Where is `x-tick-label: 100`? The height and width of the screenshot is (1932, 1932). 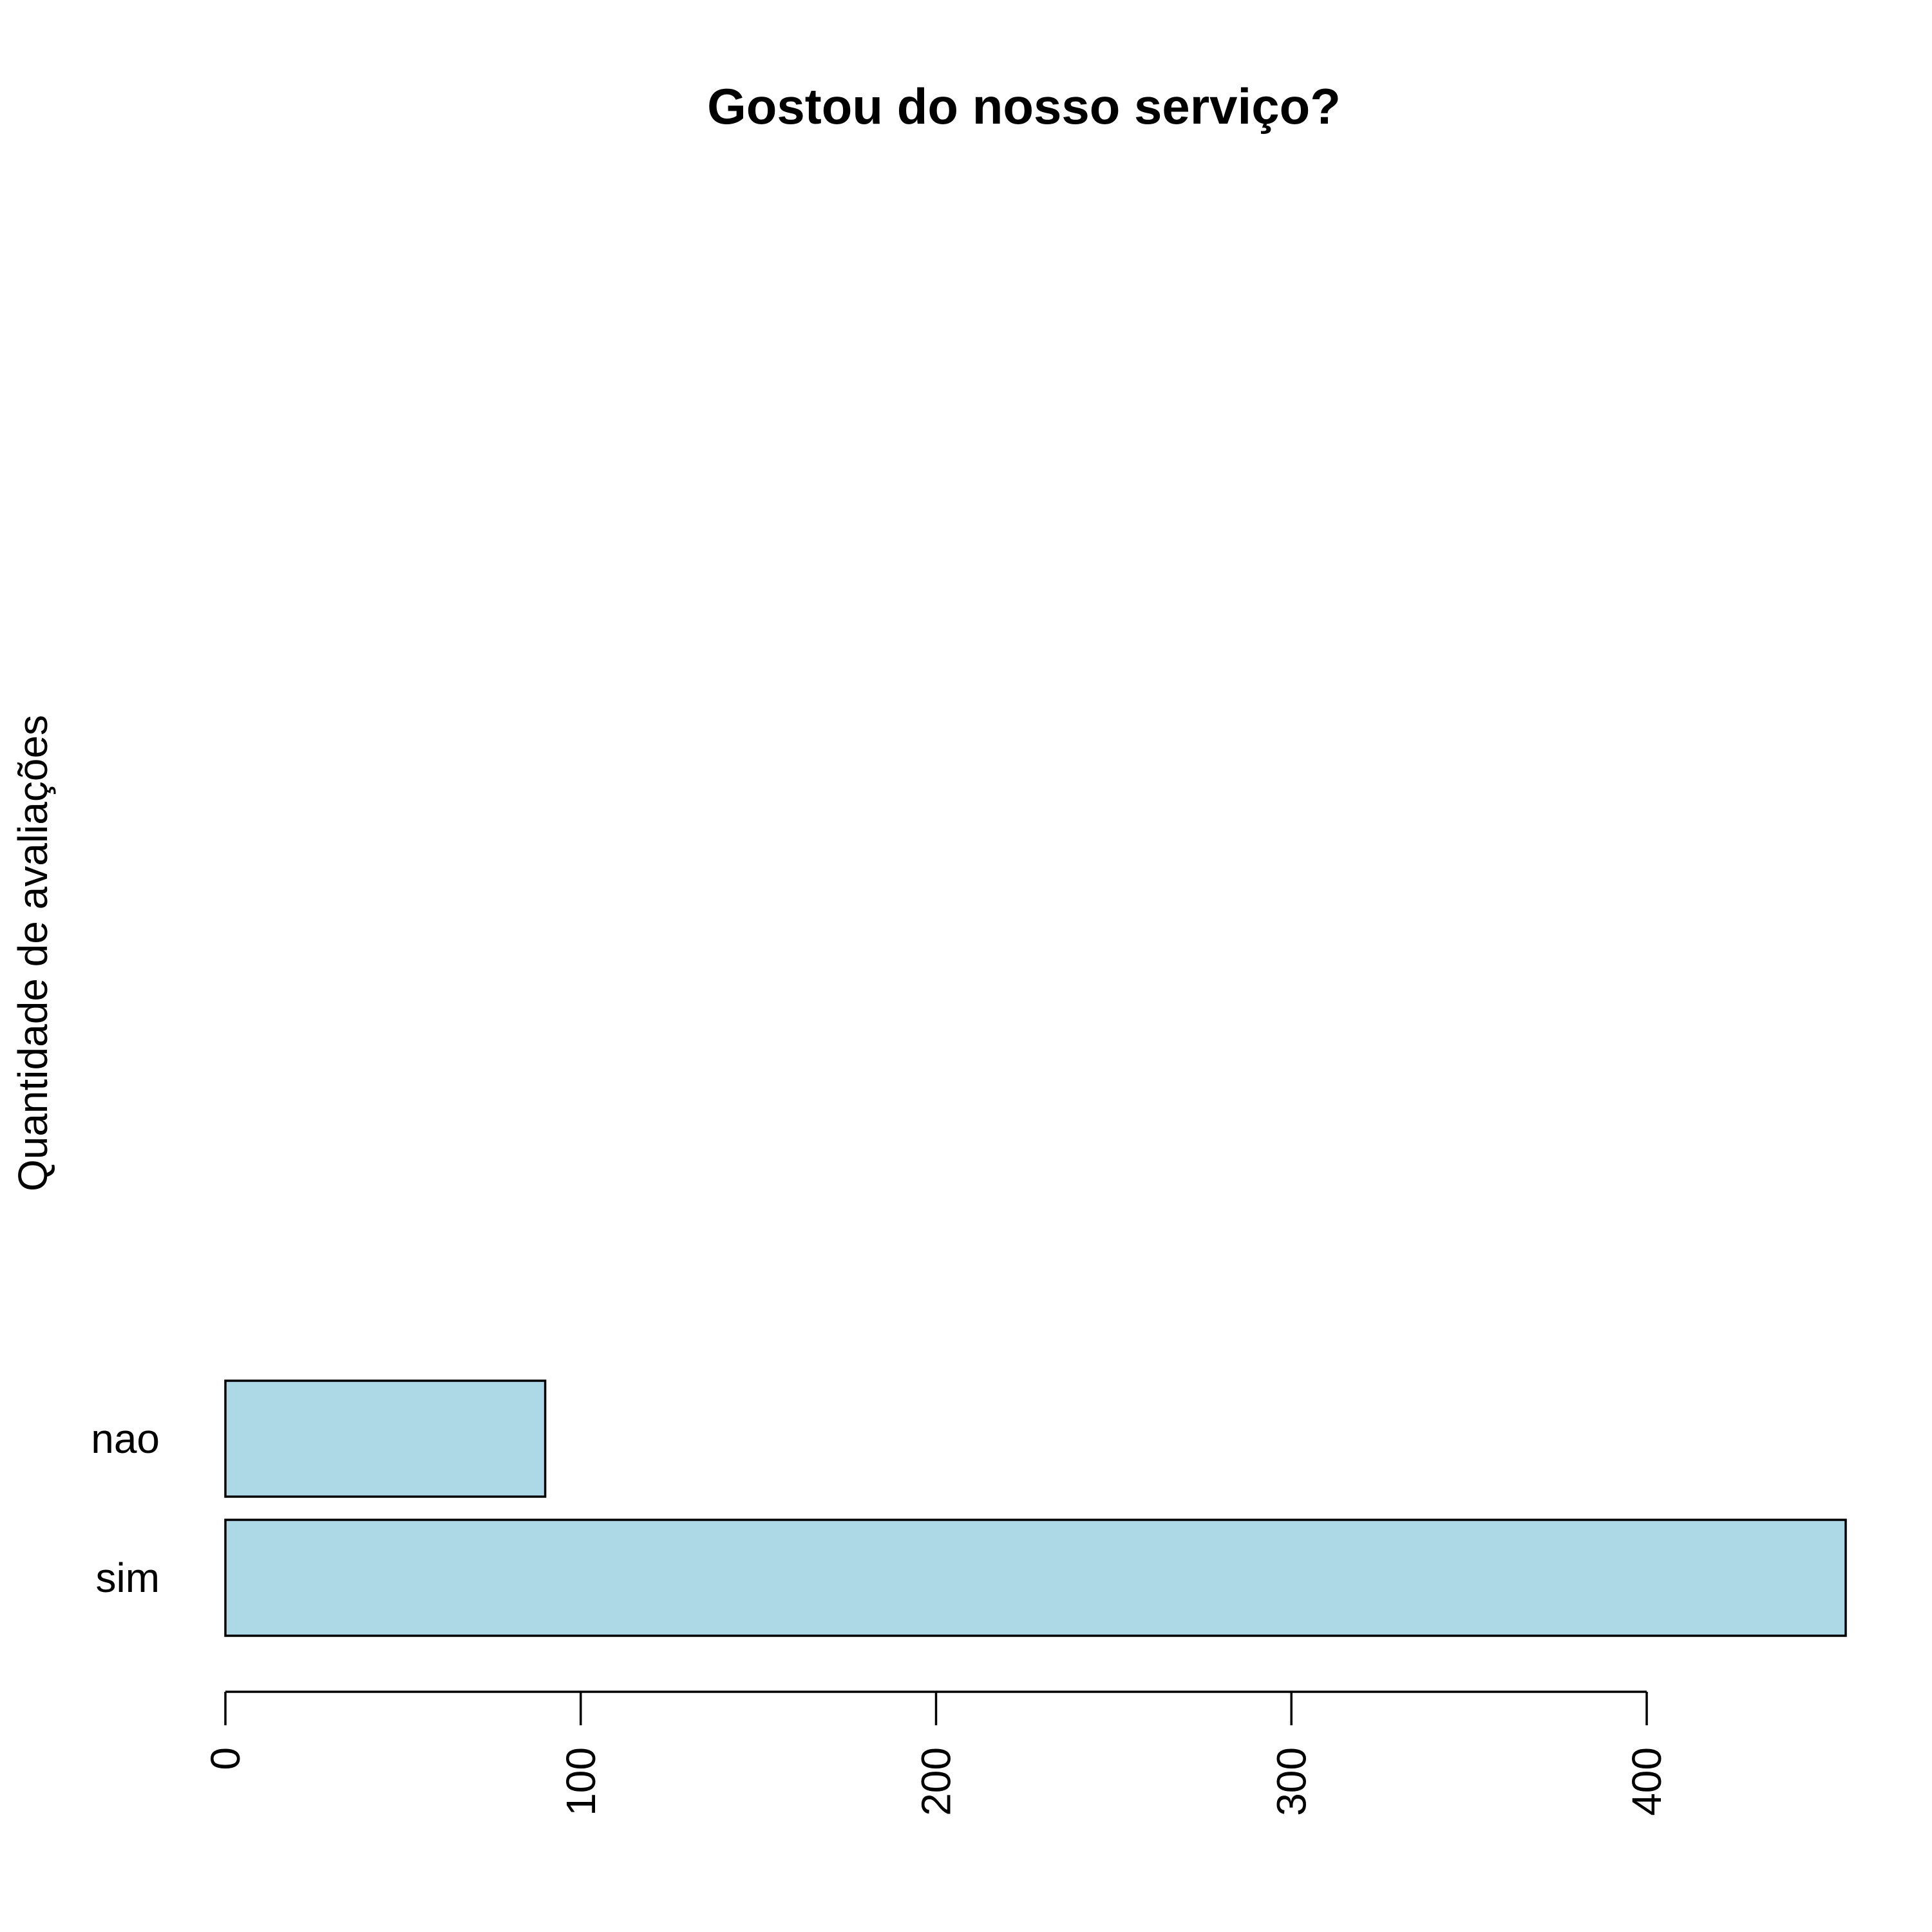 x-tick-label: 100 is located at coordinates (581, 1781).